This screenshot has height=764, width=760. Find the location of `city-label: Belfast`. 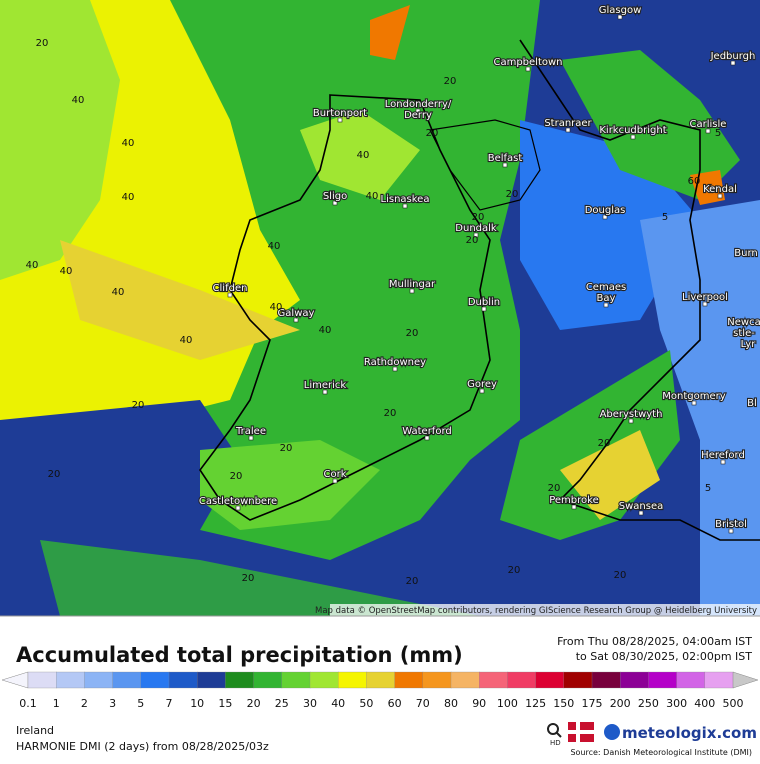

city-label: Belfast is located at coordinates (505, 158).